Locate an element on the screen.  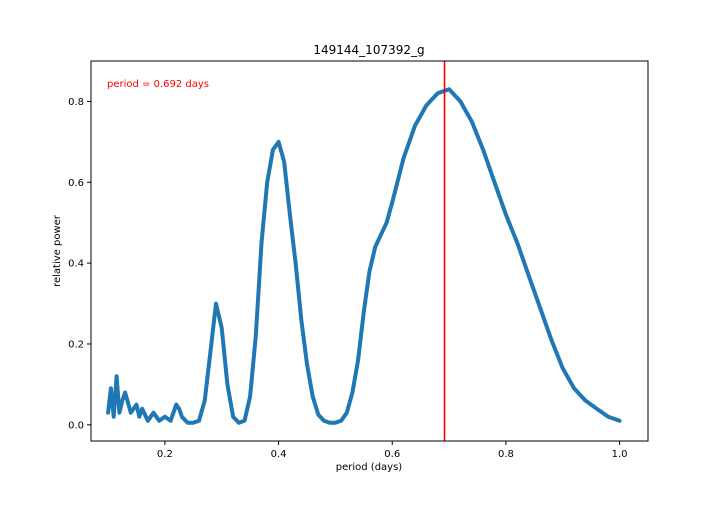
chart-title: 149144_107392_g is located at coordinates (368, 50).